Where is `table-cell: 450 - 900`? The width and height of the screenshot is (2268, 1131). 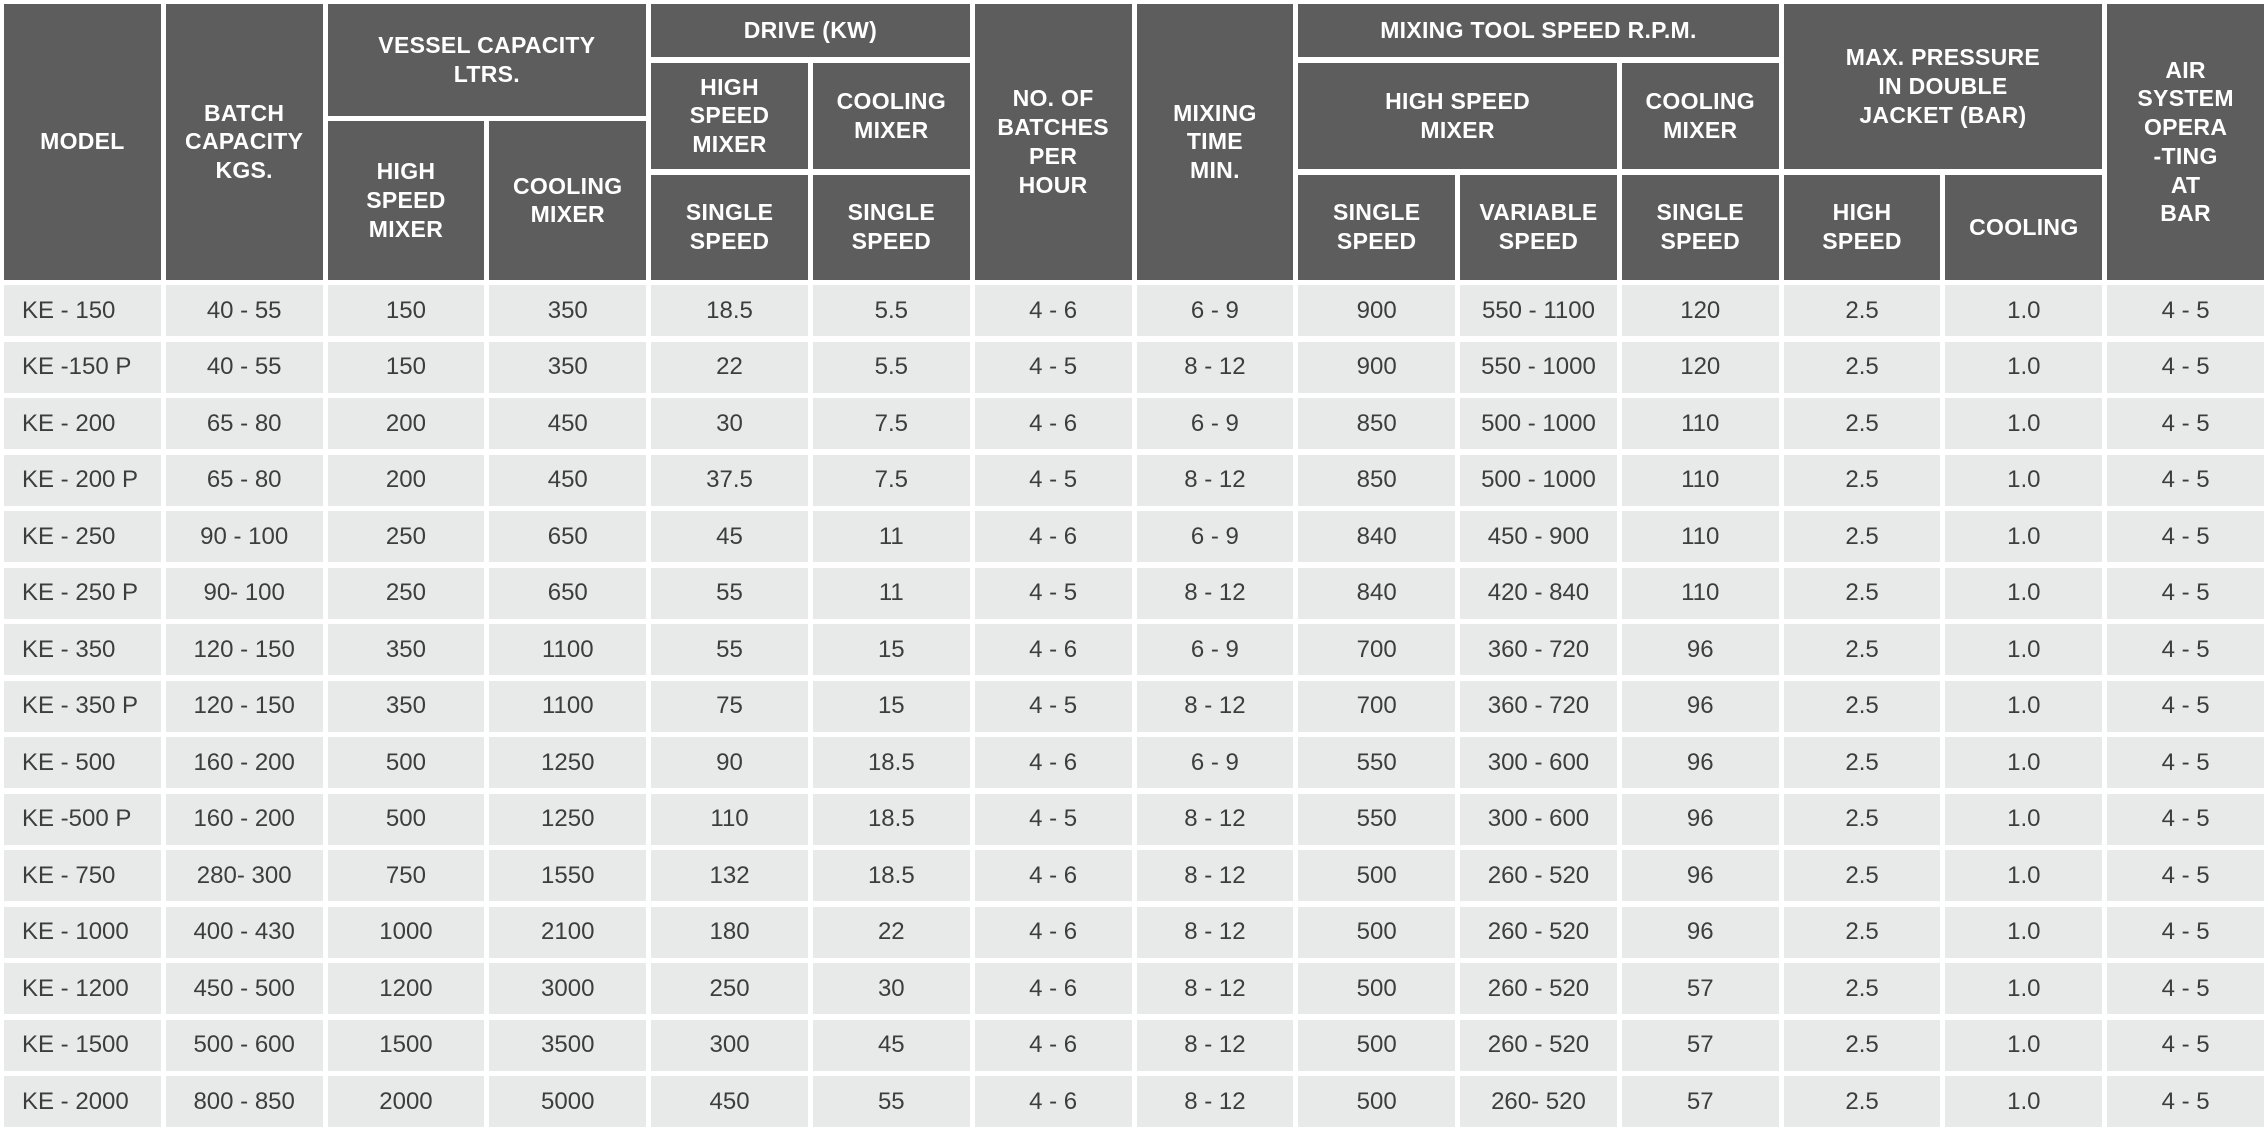
table-cell: 450 - 900 is located at coordinates (1538, 536).